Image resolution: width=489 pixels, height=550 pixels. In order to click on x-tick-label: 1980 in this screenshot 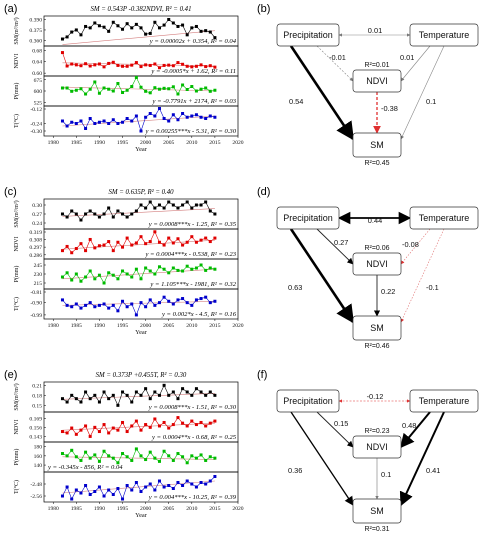, I will do `click(53, 326)`.